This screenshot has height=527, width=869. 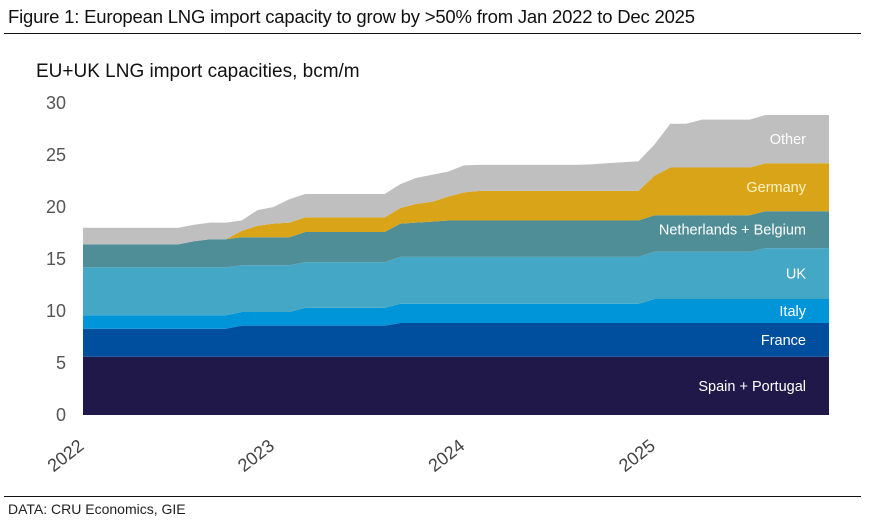 What do you see at coordinates (456, 239) in the screenshot?
I see `area-netherlands-belgium` at bounding box center [456, 239].